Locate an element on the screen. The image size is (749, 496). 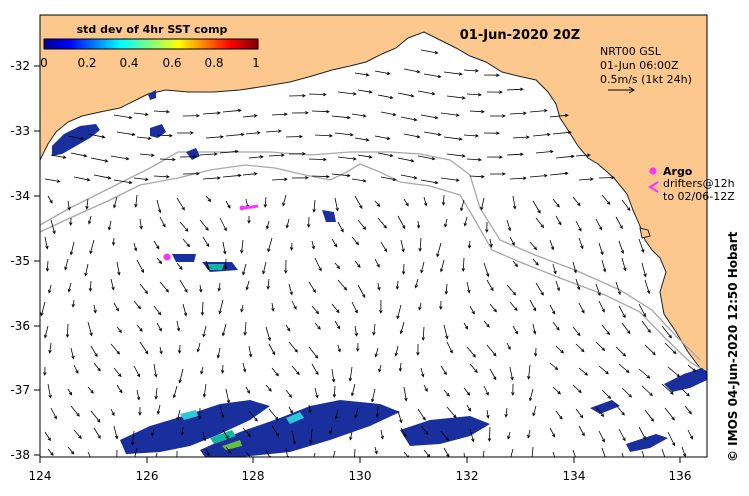
drifters-legend-line1: drifters@12h is located at coordinates (699, 183).